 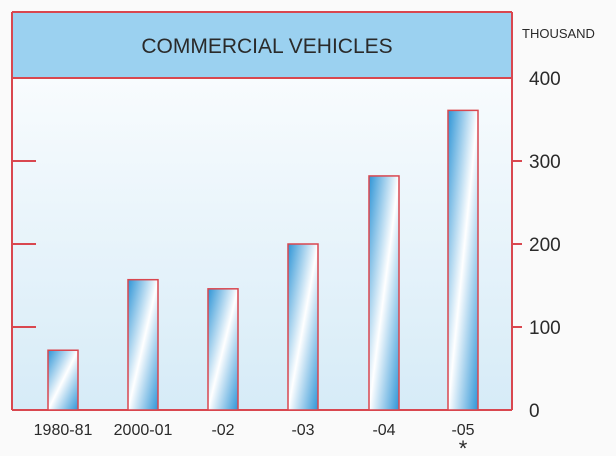 I want to click on title-band, so click(x=262, y=45).